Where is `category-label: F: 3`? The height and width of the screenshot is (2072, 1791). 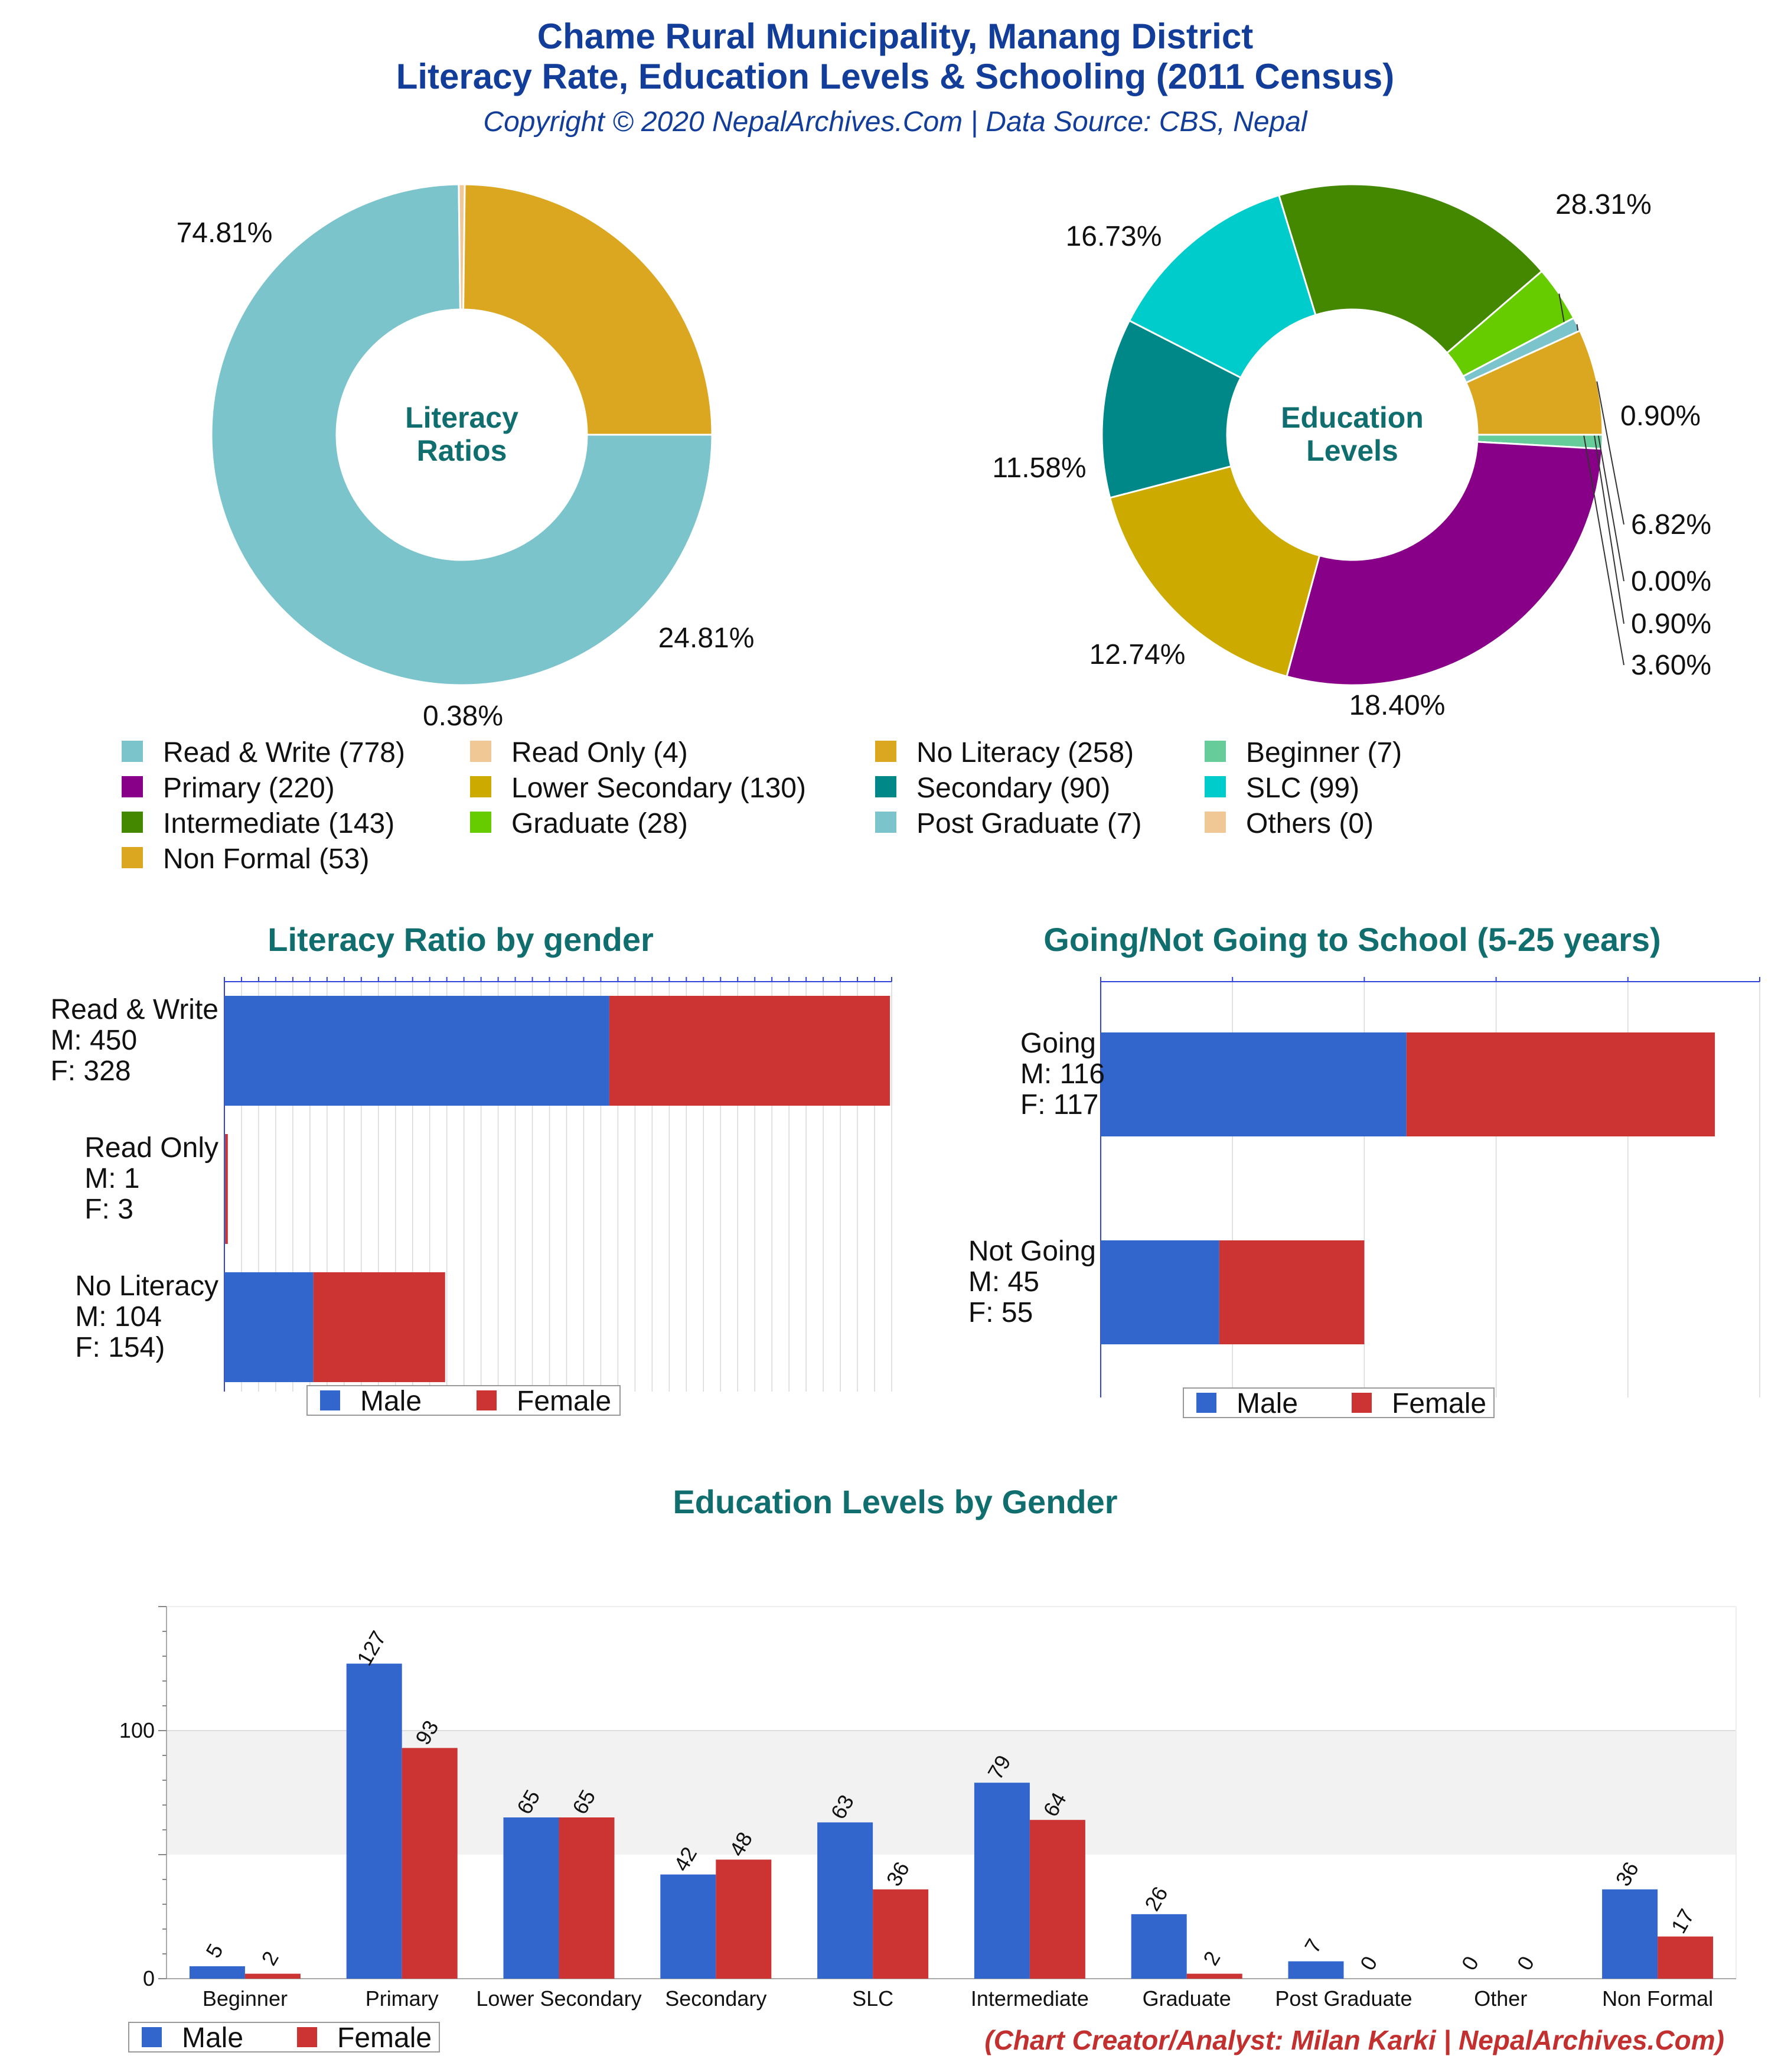
category-label: F: 3 is located at coordinates (108, 1209).